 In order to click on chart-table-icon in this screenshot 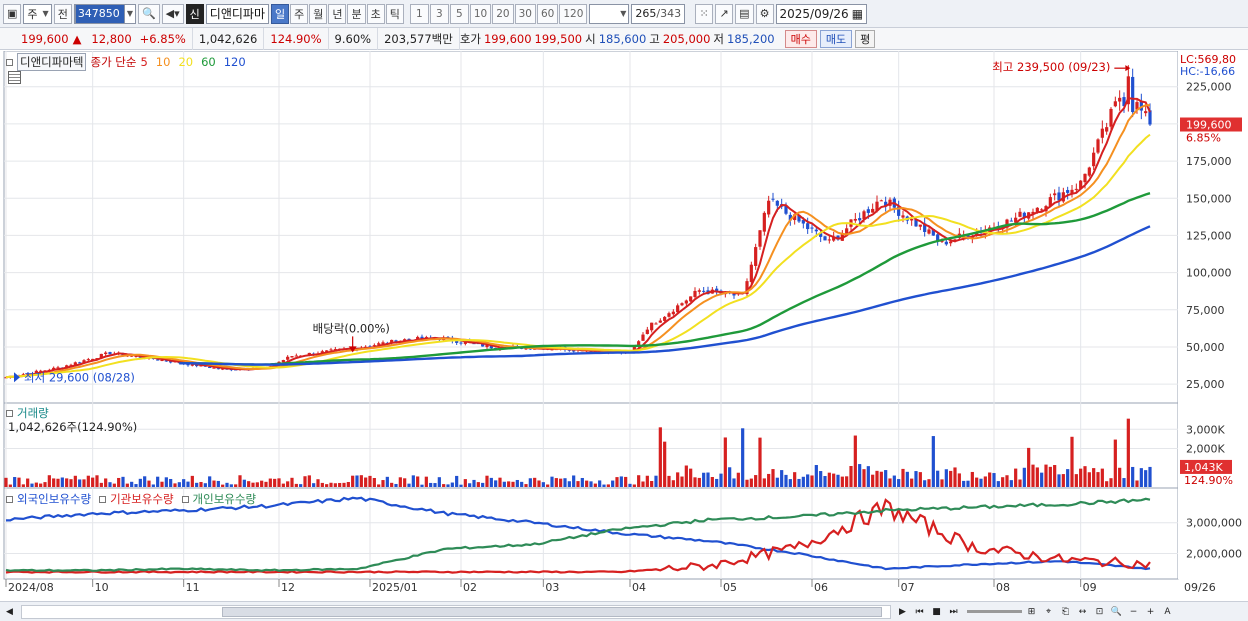, I will do `click(14, 77)`.